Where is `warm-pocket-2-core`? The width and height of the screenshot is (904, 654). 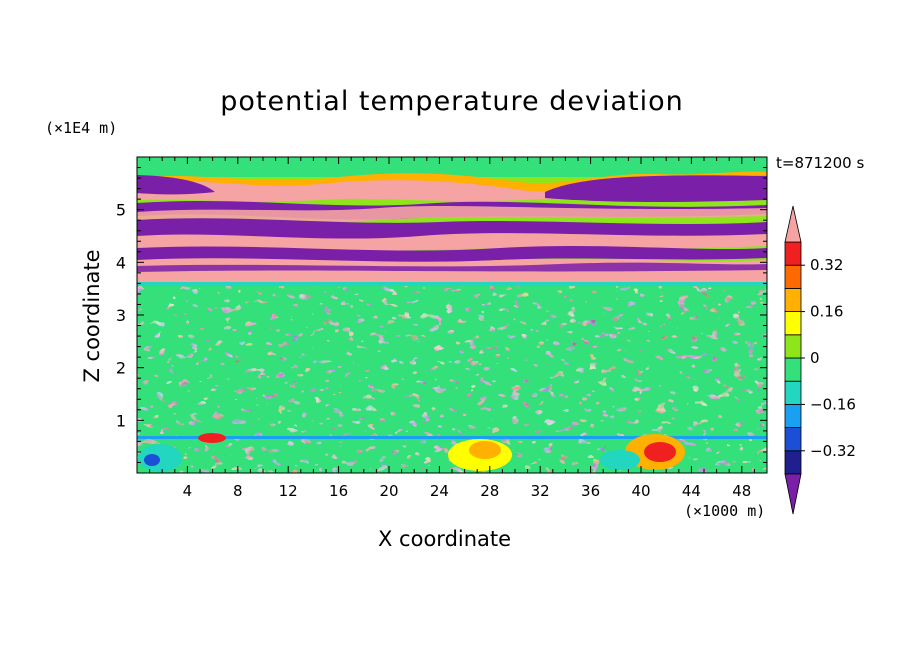
warm-pocket-2-core is located at coordinates (485, 450).